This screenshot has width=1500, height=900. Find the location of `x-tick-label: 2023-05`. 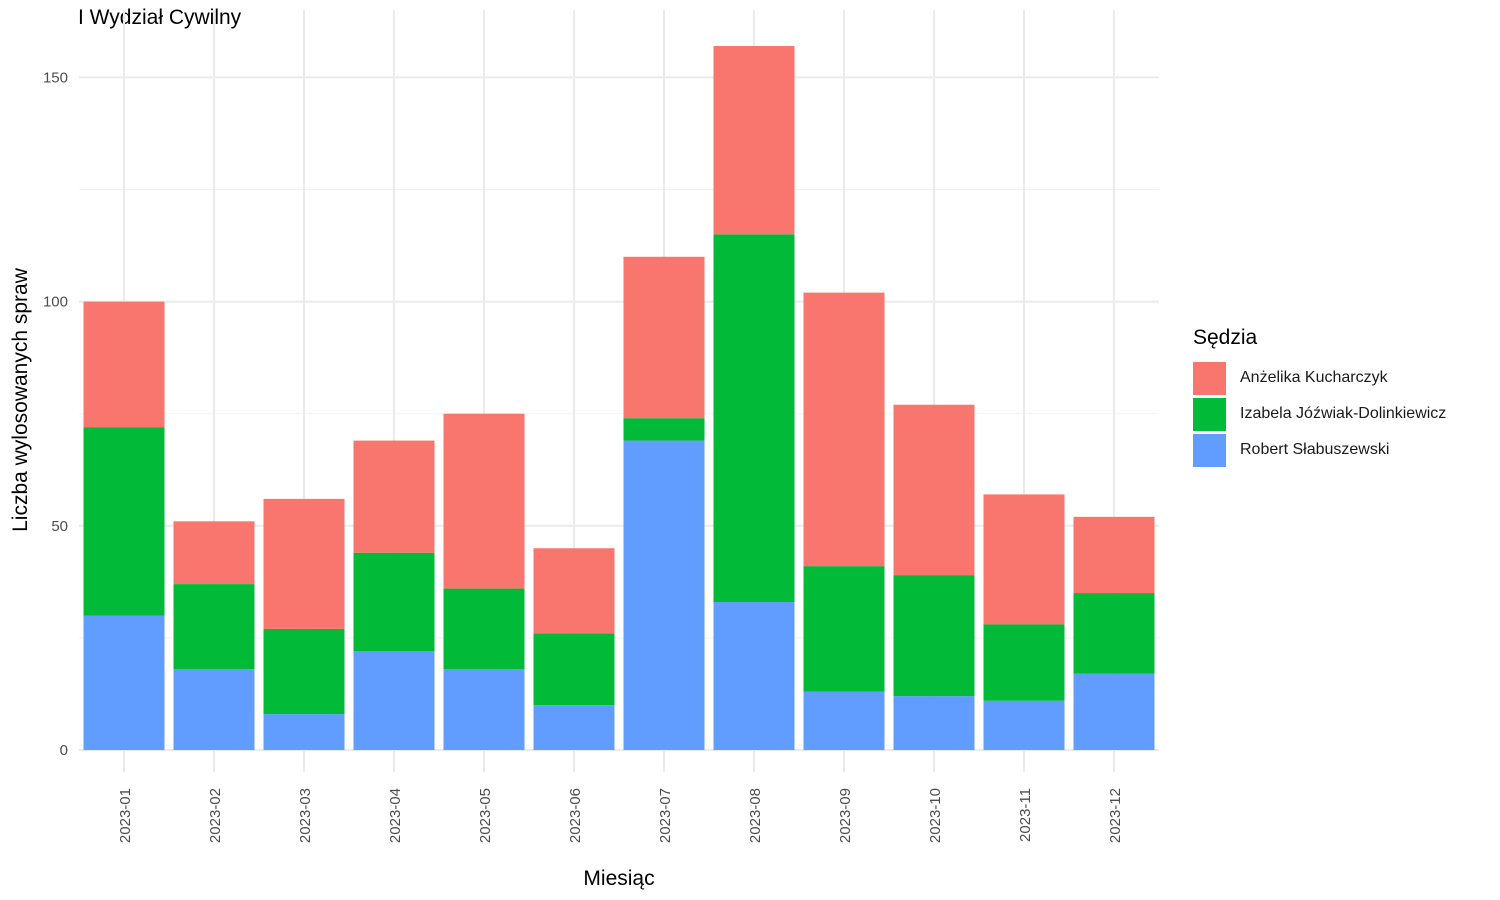

x-tick-label: 2023-05 is located at coordinates (485, 815).